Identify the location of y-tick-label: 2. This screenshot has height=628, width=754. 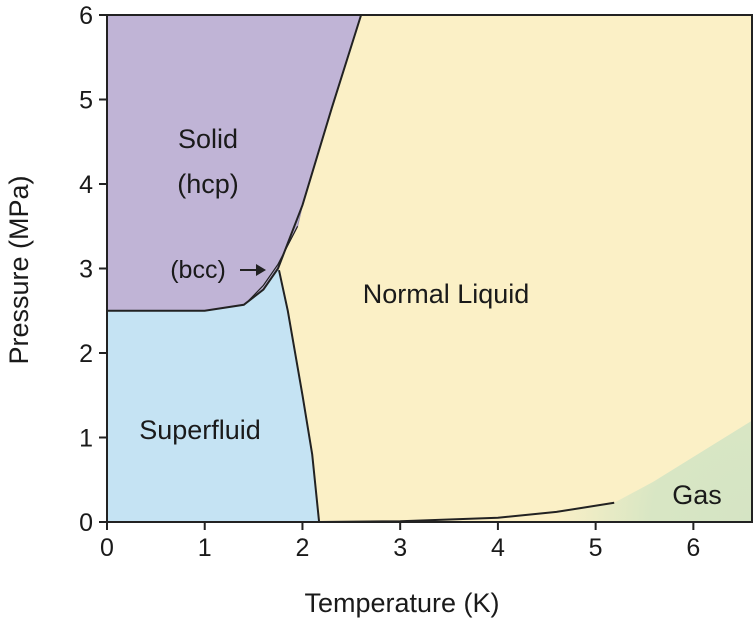
(86, 354).